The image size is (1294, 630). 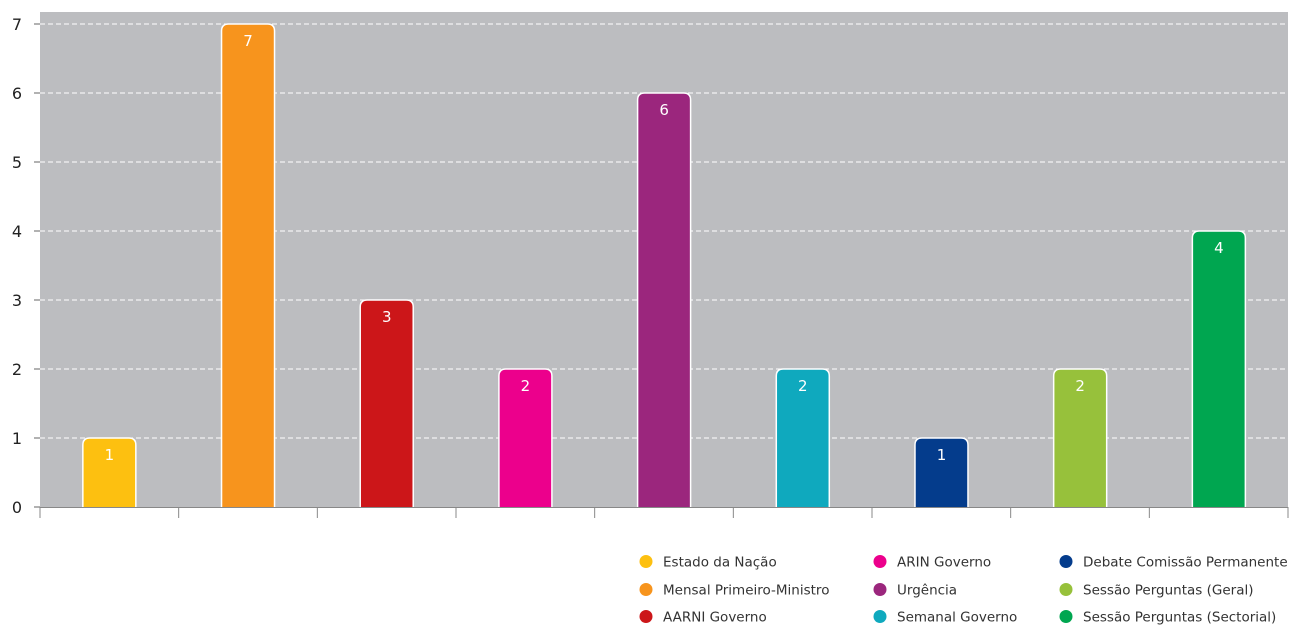 I want to click on legend-label: Urgência, so click(x=927, y=591).